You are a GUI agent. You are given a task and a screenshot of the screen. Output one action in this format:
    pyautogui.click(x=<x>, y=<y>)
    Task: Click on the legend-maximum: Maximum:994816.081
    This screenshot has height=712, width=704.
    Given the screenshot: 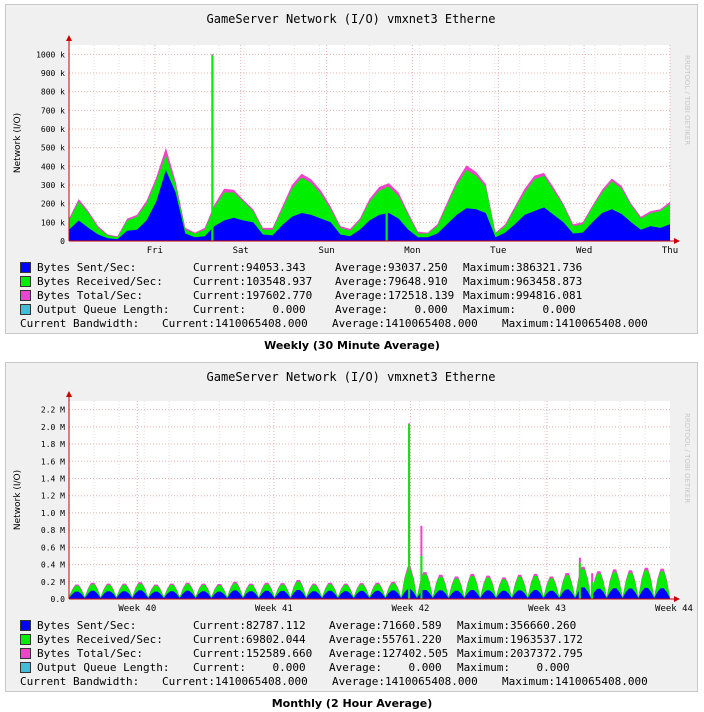 What is the action you would take?
    pyautogui.click(x=523, y=295)
    